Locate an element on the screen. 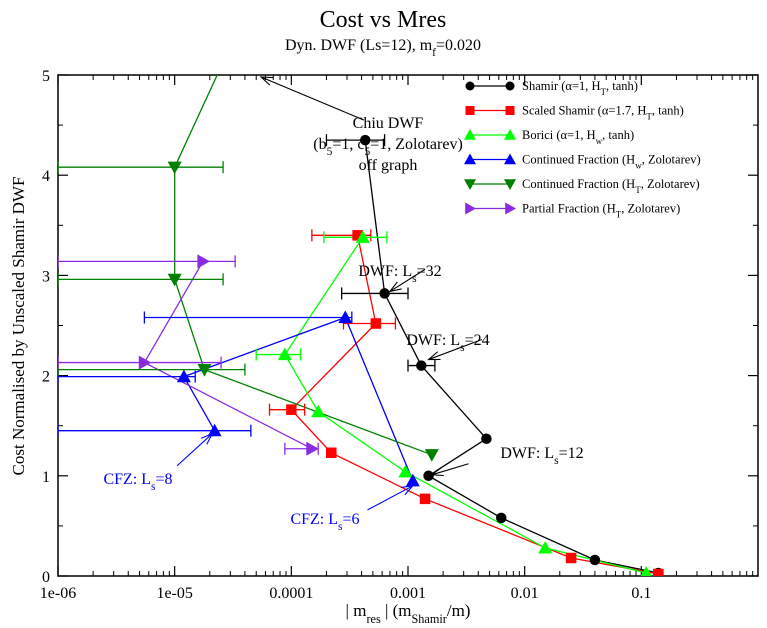 The width and height of the screenshot is (767, 628). y-tick-label: 0 is located at coordinates (46, 577).